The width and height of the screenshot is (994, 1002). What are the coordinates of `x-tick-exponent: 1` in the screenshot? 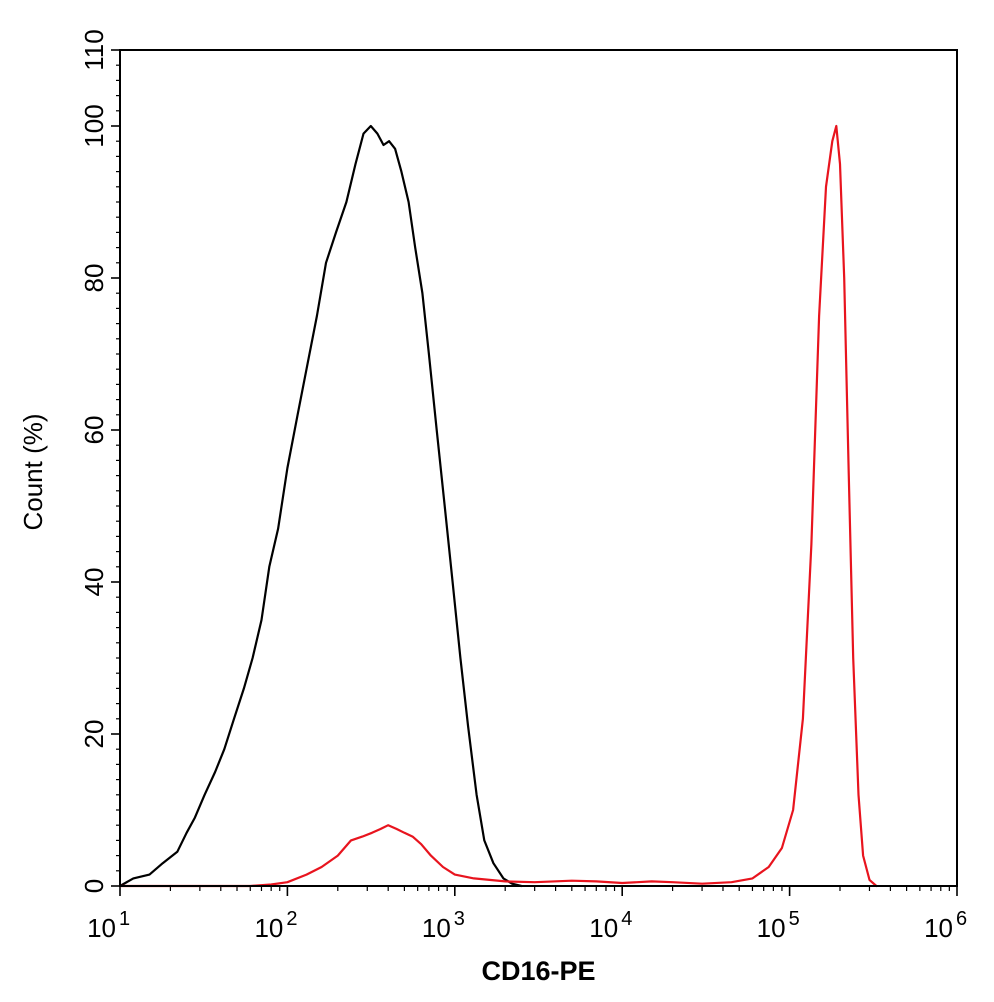 It's located at (124, 919).